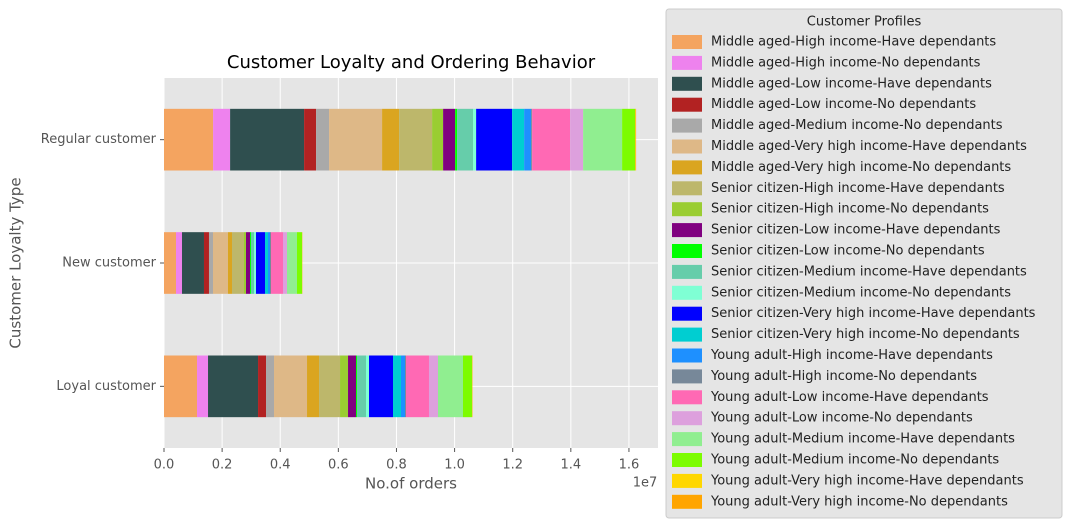 The height and width of the screenshot is (526, 1072). Describe the element at coordinates (853, 42) in the screenshot. I see `legend-label: Middle aged-High income-Have dependants` at that location.